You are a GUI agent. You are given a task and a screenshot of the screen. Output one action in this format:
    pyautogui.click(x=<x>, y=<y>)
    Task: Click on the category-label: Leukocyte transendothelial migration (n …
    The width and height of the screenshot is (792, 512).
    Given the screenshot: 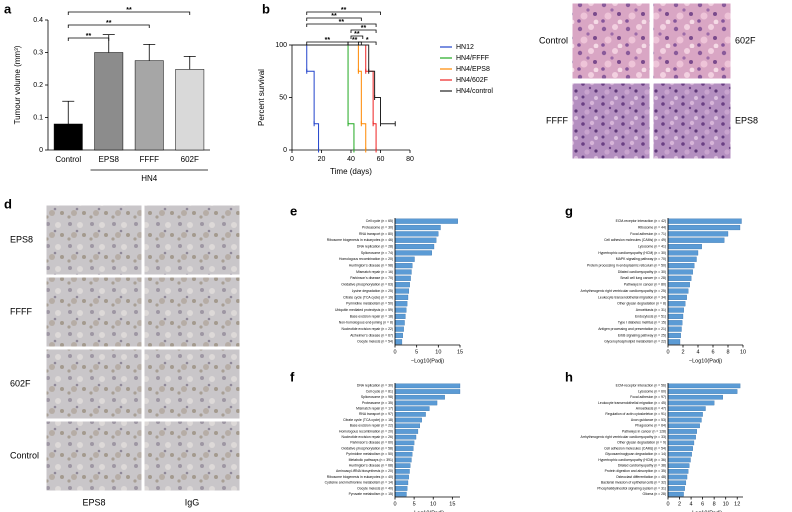 What is the action you would take?
    pyautogui.click(x=632, y=297)
    